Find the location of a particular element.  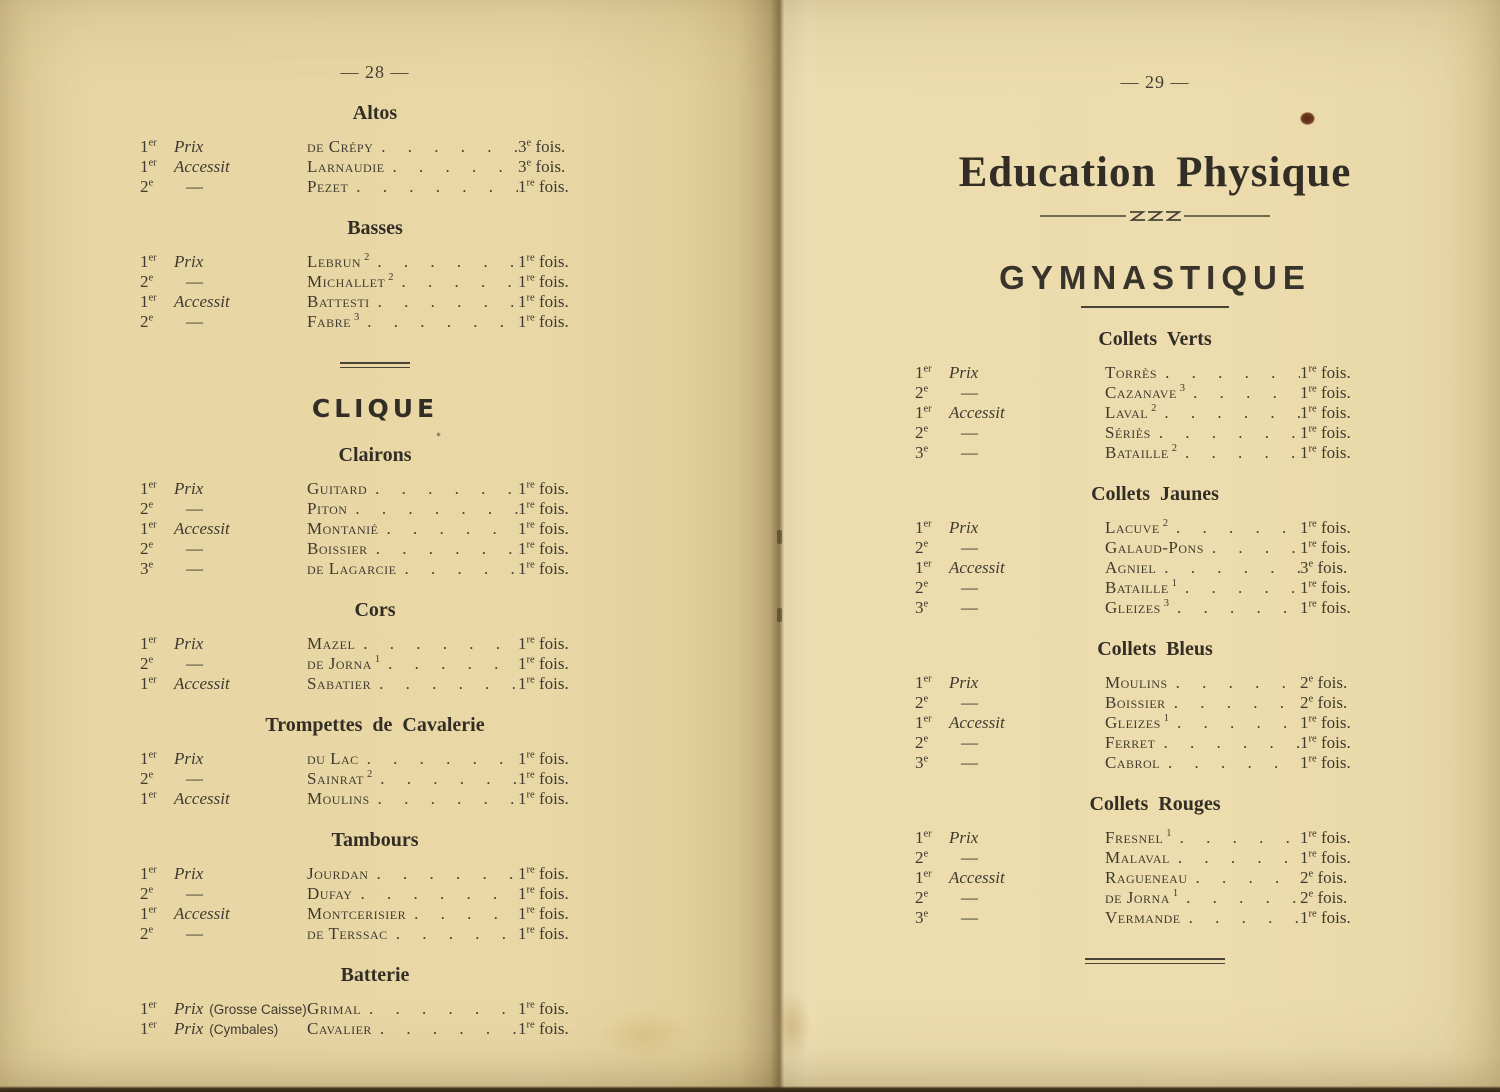

laureate-name: Ferret is located at coordinates (1130, 742).